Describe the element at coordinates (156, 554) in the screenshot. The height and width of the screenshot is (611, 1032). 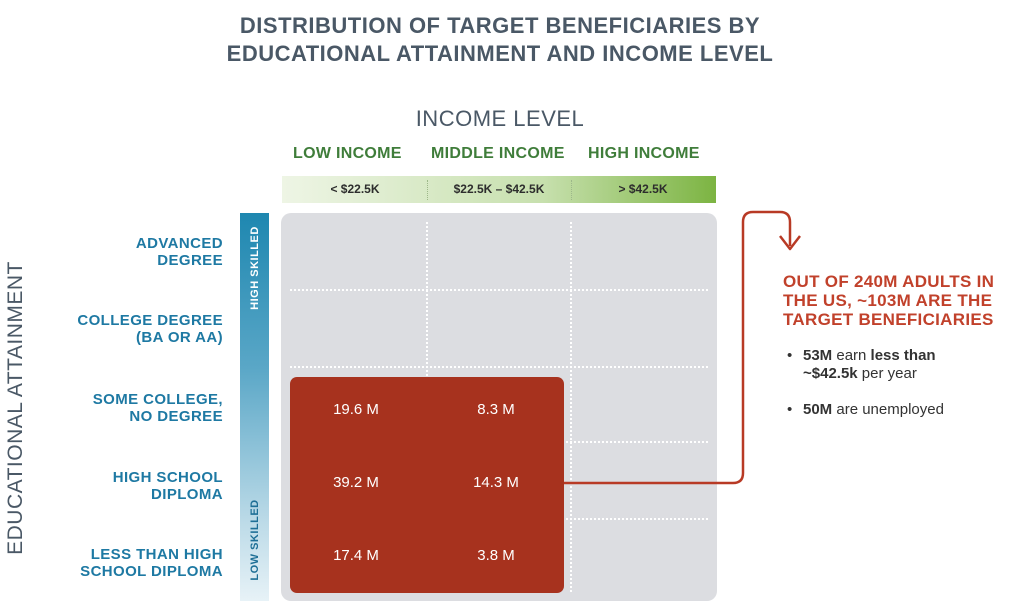
I see `row-label-line: LESS THAN HIGH` at that location.